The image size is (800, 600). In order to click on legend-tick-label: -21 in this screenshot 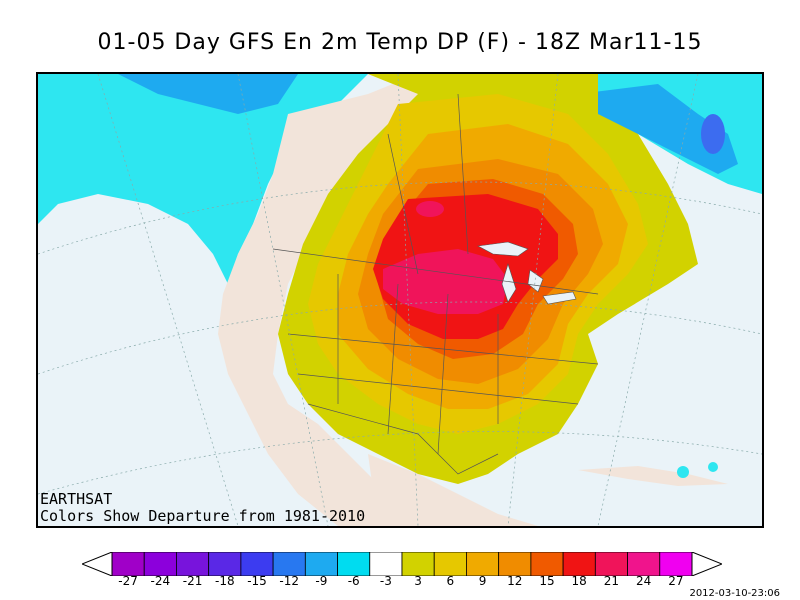, I will do `click(192, 581)`.